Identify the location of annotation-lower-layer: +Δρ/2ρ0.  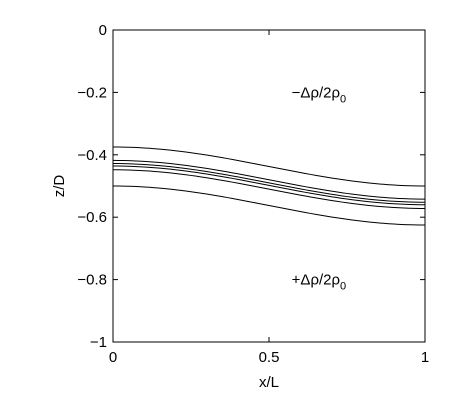
(319, 282).